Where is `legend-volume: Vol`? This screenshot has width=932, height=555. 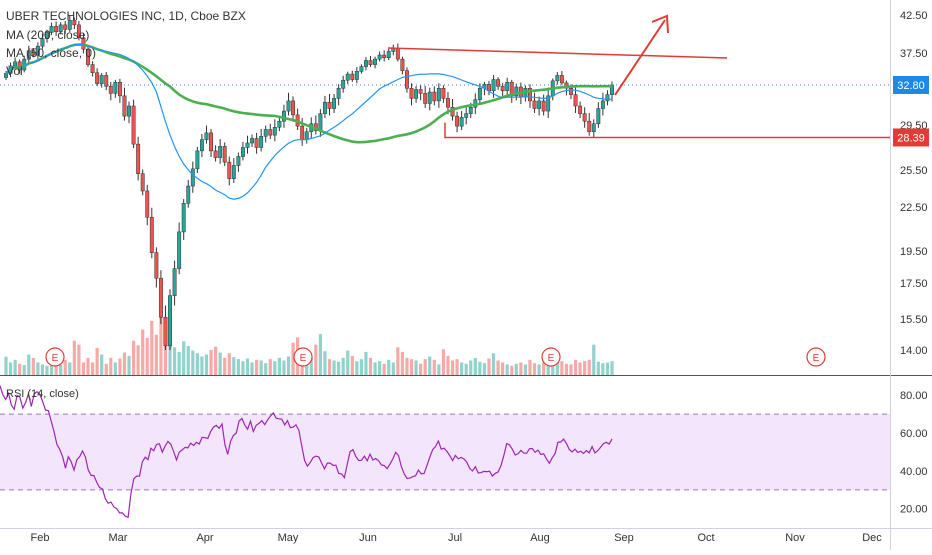
legend-volume: Vol is located at coordinates (14, 71).